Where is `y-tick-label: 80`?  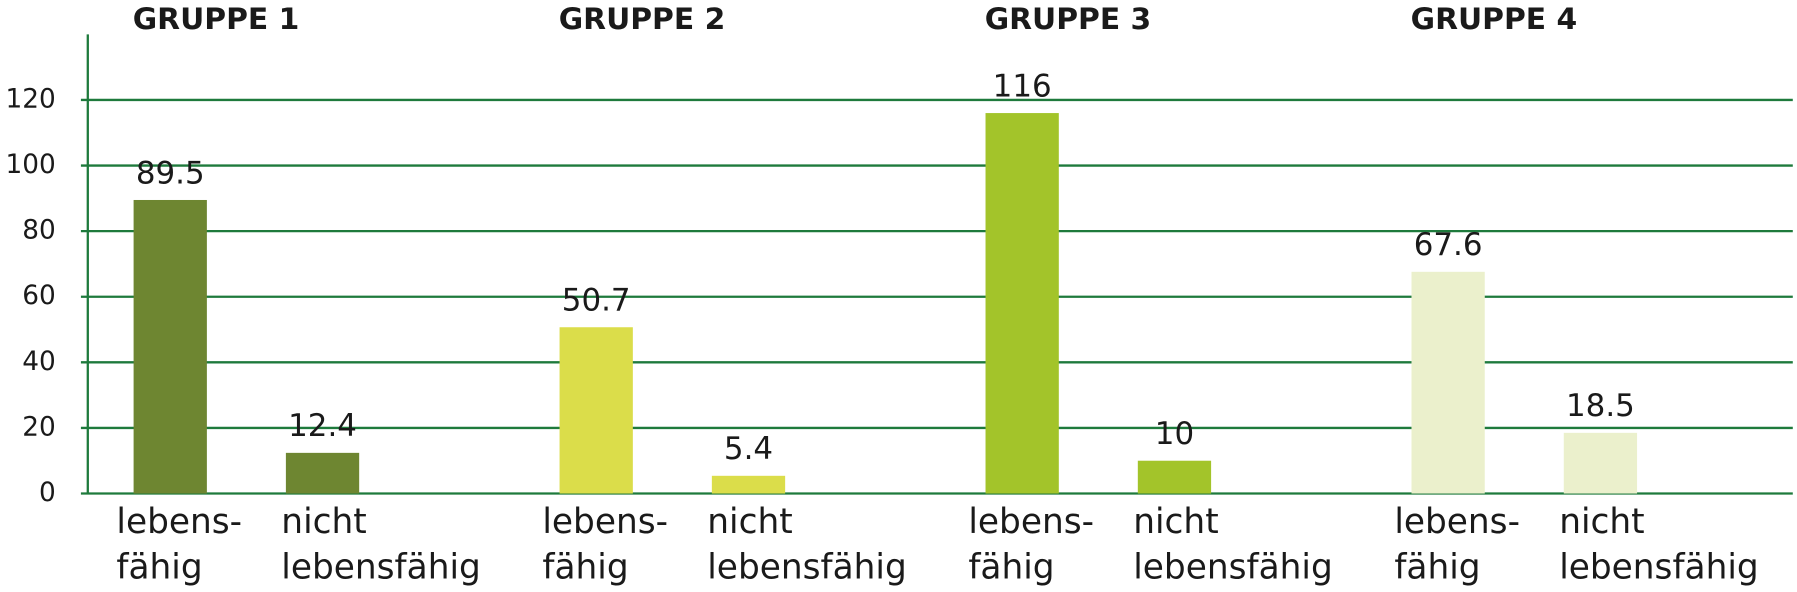
y-tick-label: 80 is located at coordinates (39, 231).